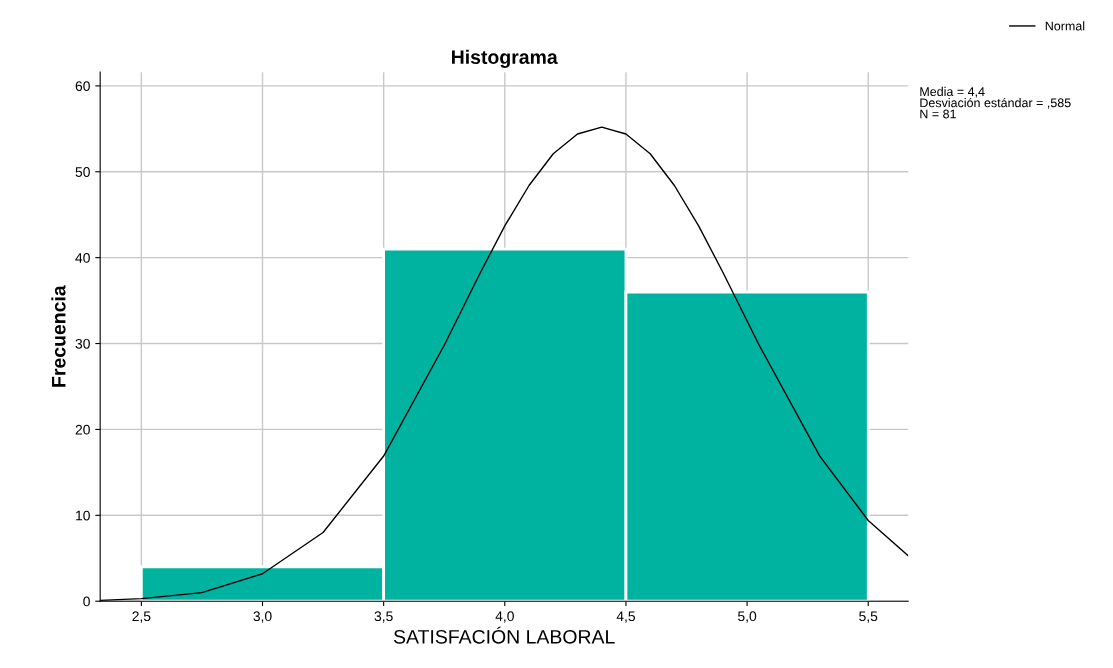  What do you see at coordinates (58, 336) in the screenshot?
I see `y-axis-title: Frecuencia` at bounding box center [58, 336].